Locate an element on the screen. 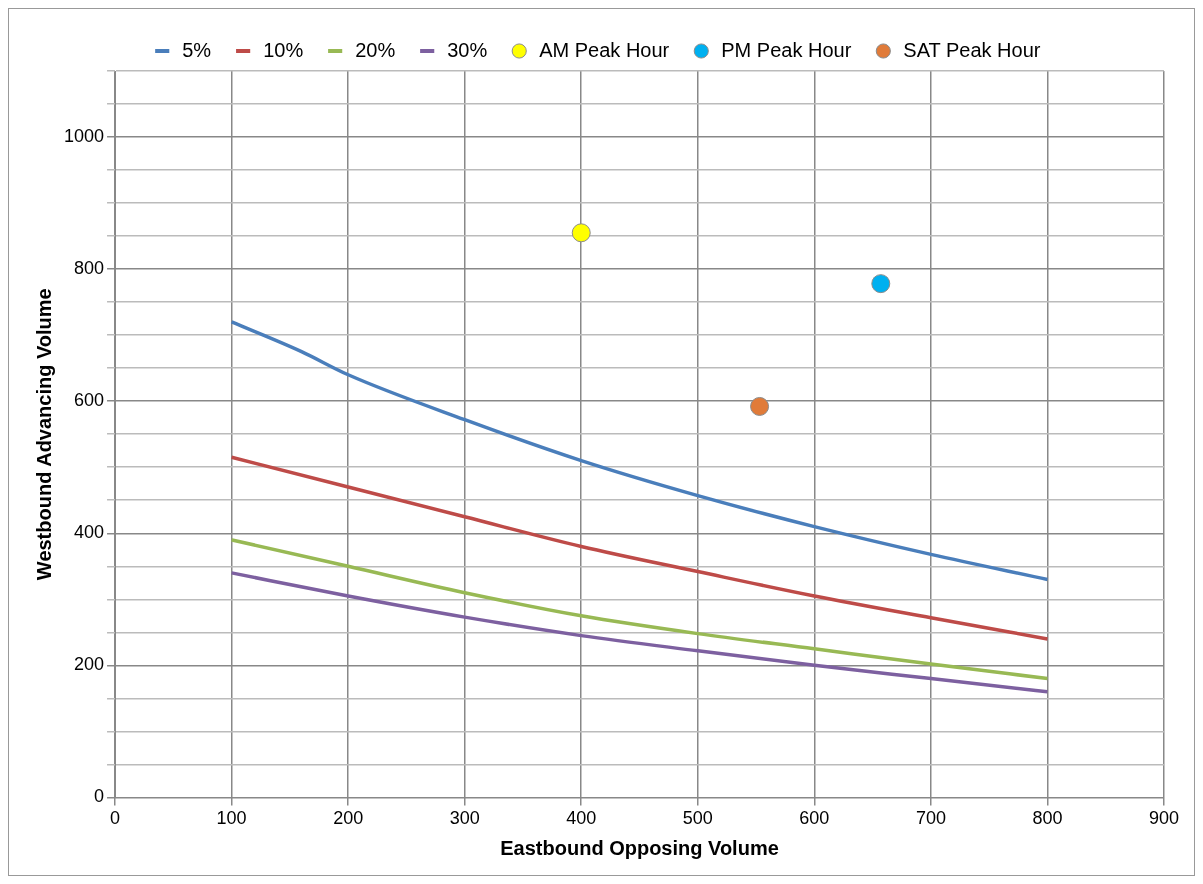  legend-label: 20% is located at coordinates (375, 49).